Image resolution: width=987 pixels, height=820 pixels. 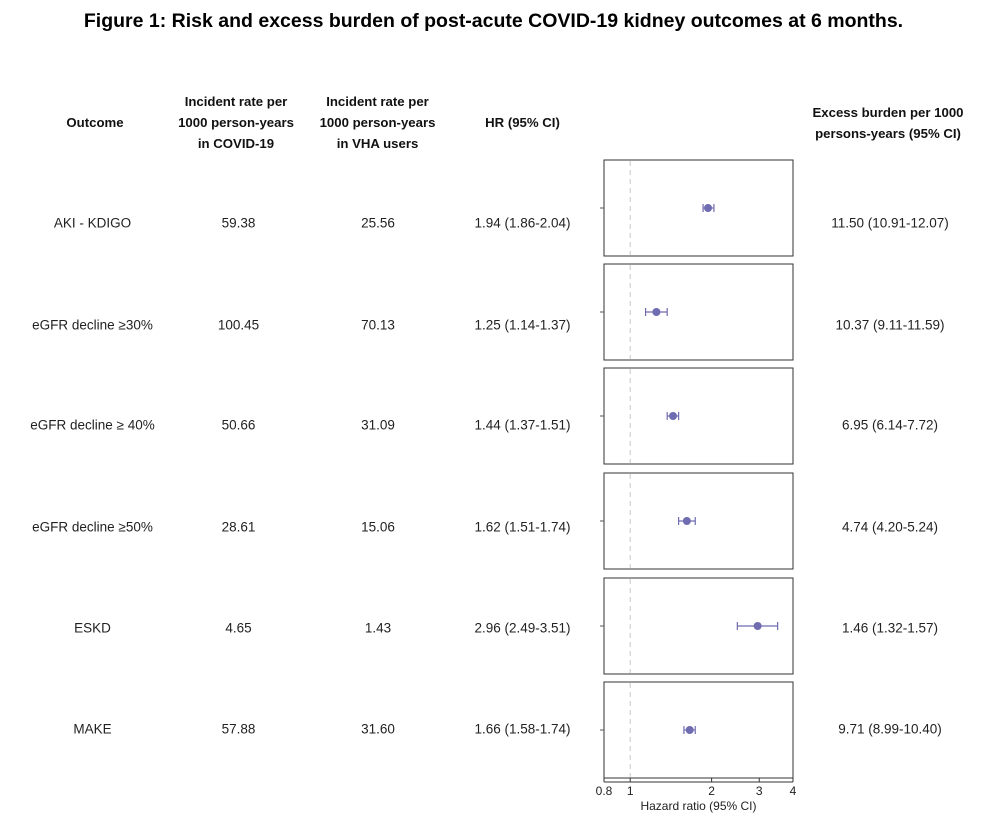 I want to click on row-covid-rate: 50.66, so click(x=238, y=425).